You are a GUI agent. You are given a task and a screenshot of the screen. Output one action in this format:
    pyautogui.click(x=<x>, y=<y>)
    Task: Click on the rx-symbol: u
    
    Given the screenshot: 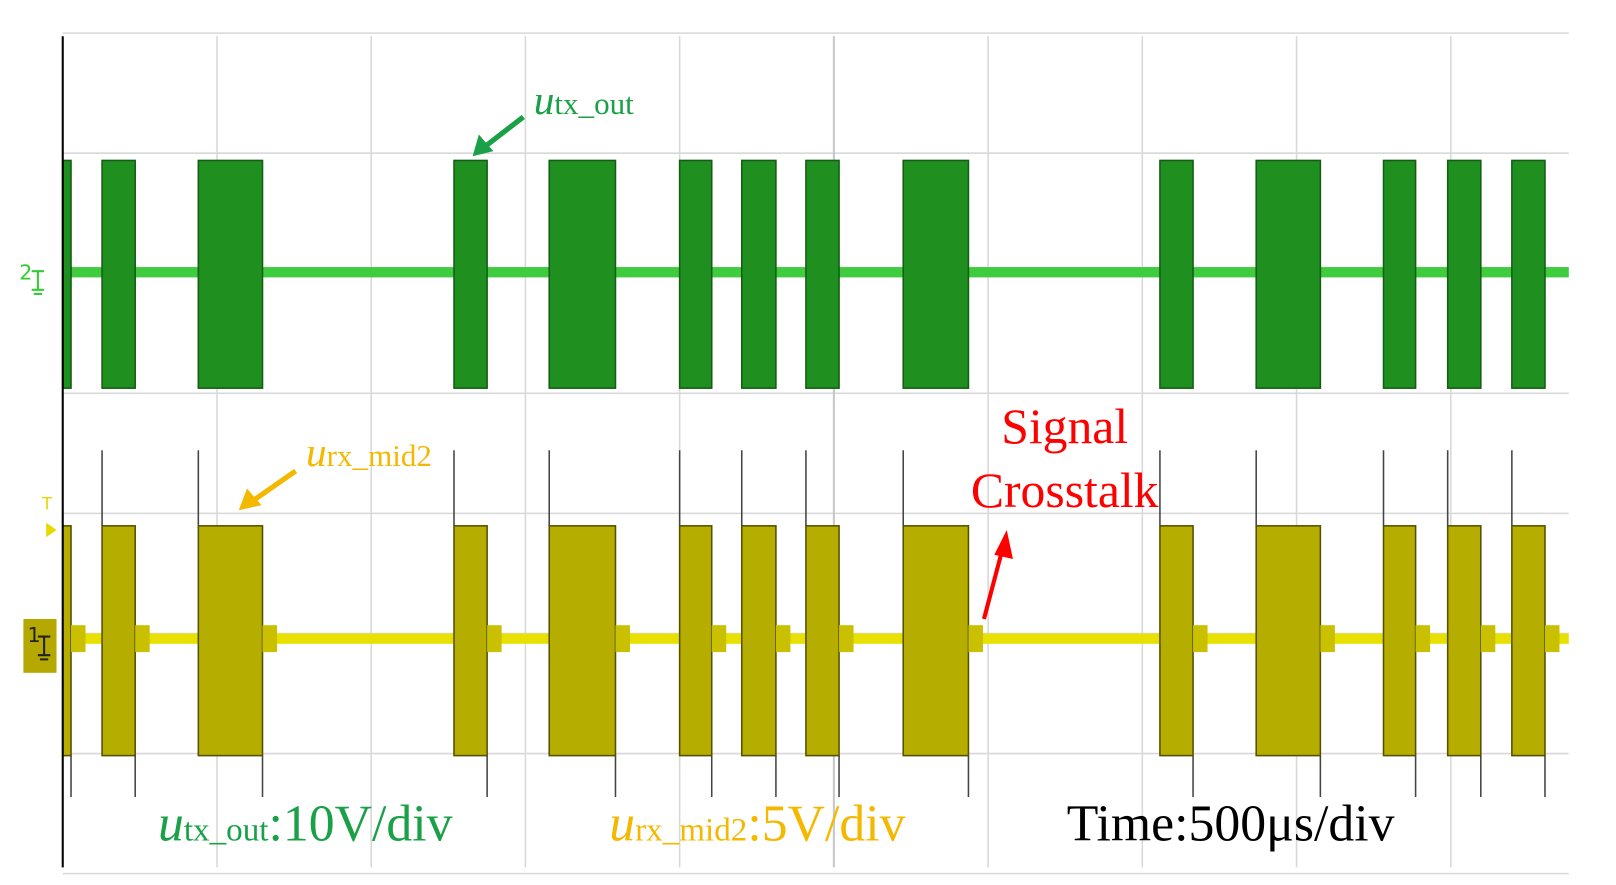 What is the action you would take?
    pyautogui.click(x=316, y=452)
    